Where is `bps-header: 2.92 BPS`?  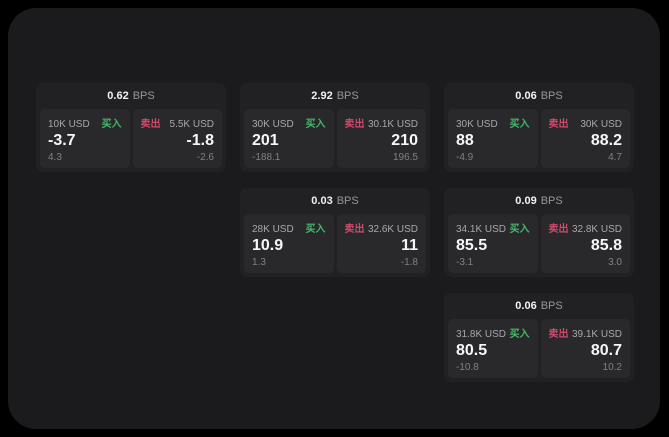 bps-header: 2.92 BPS is located at coordinates (335, 96).